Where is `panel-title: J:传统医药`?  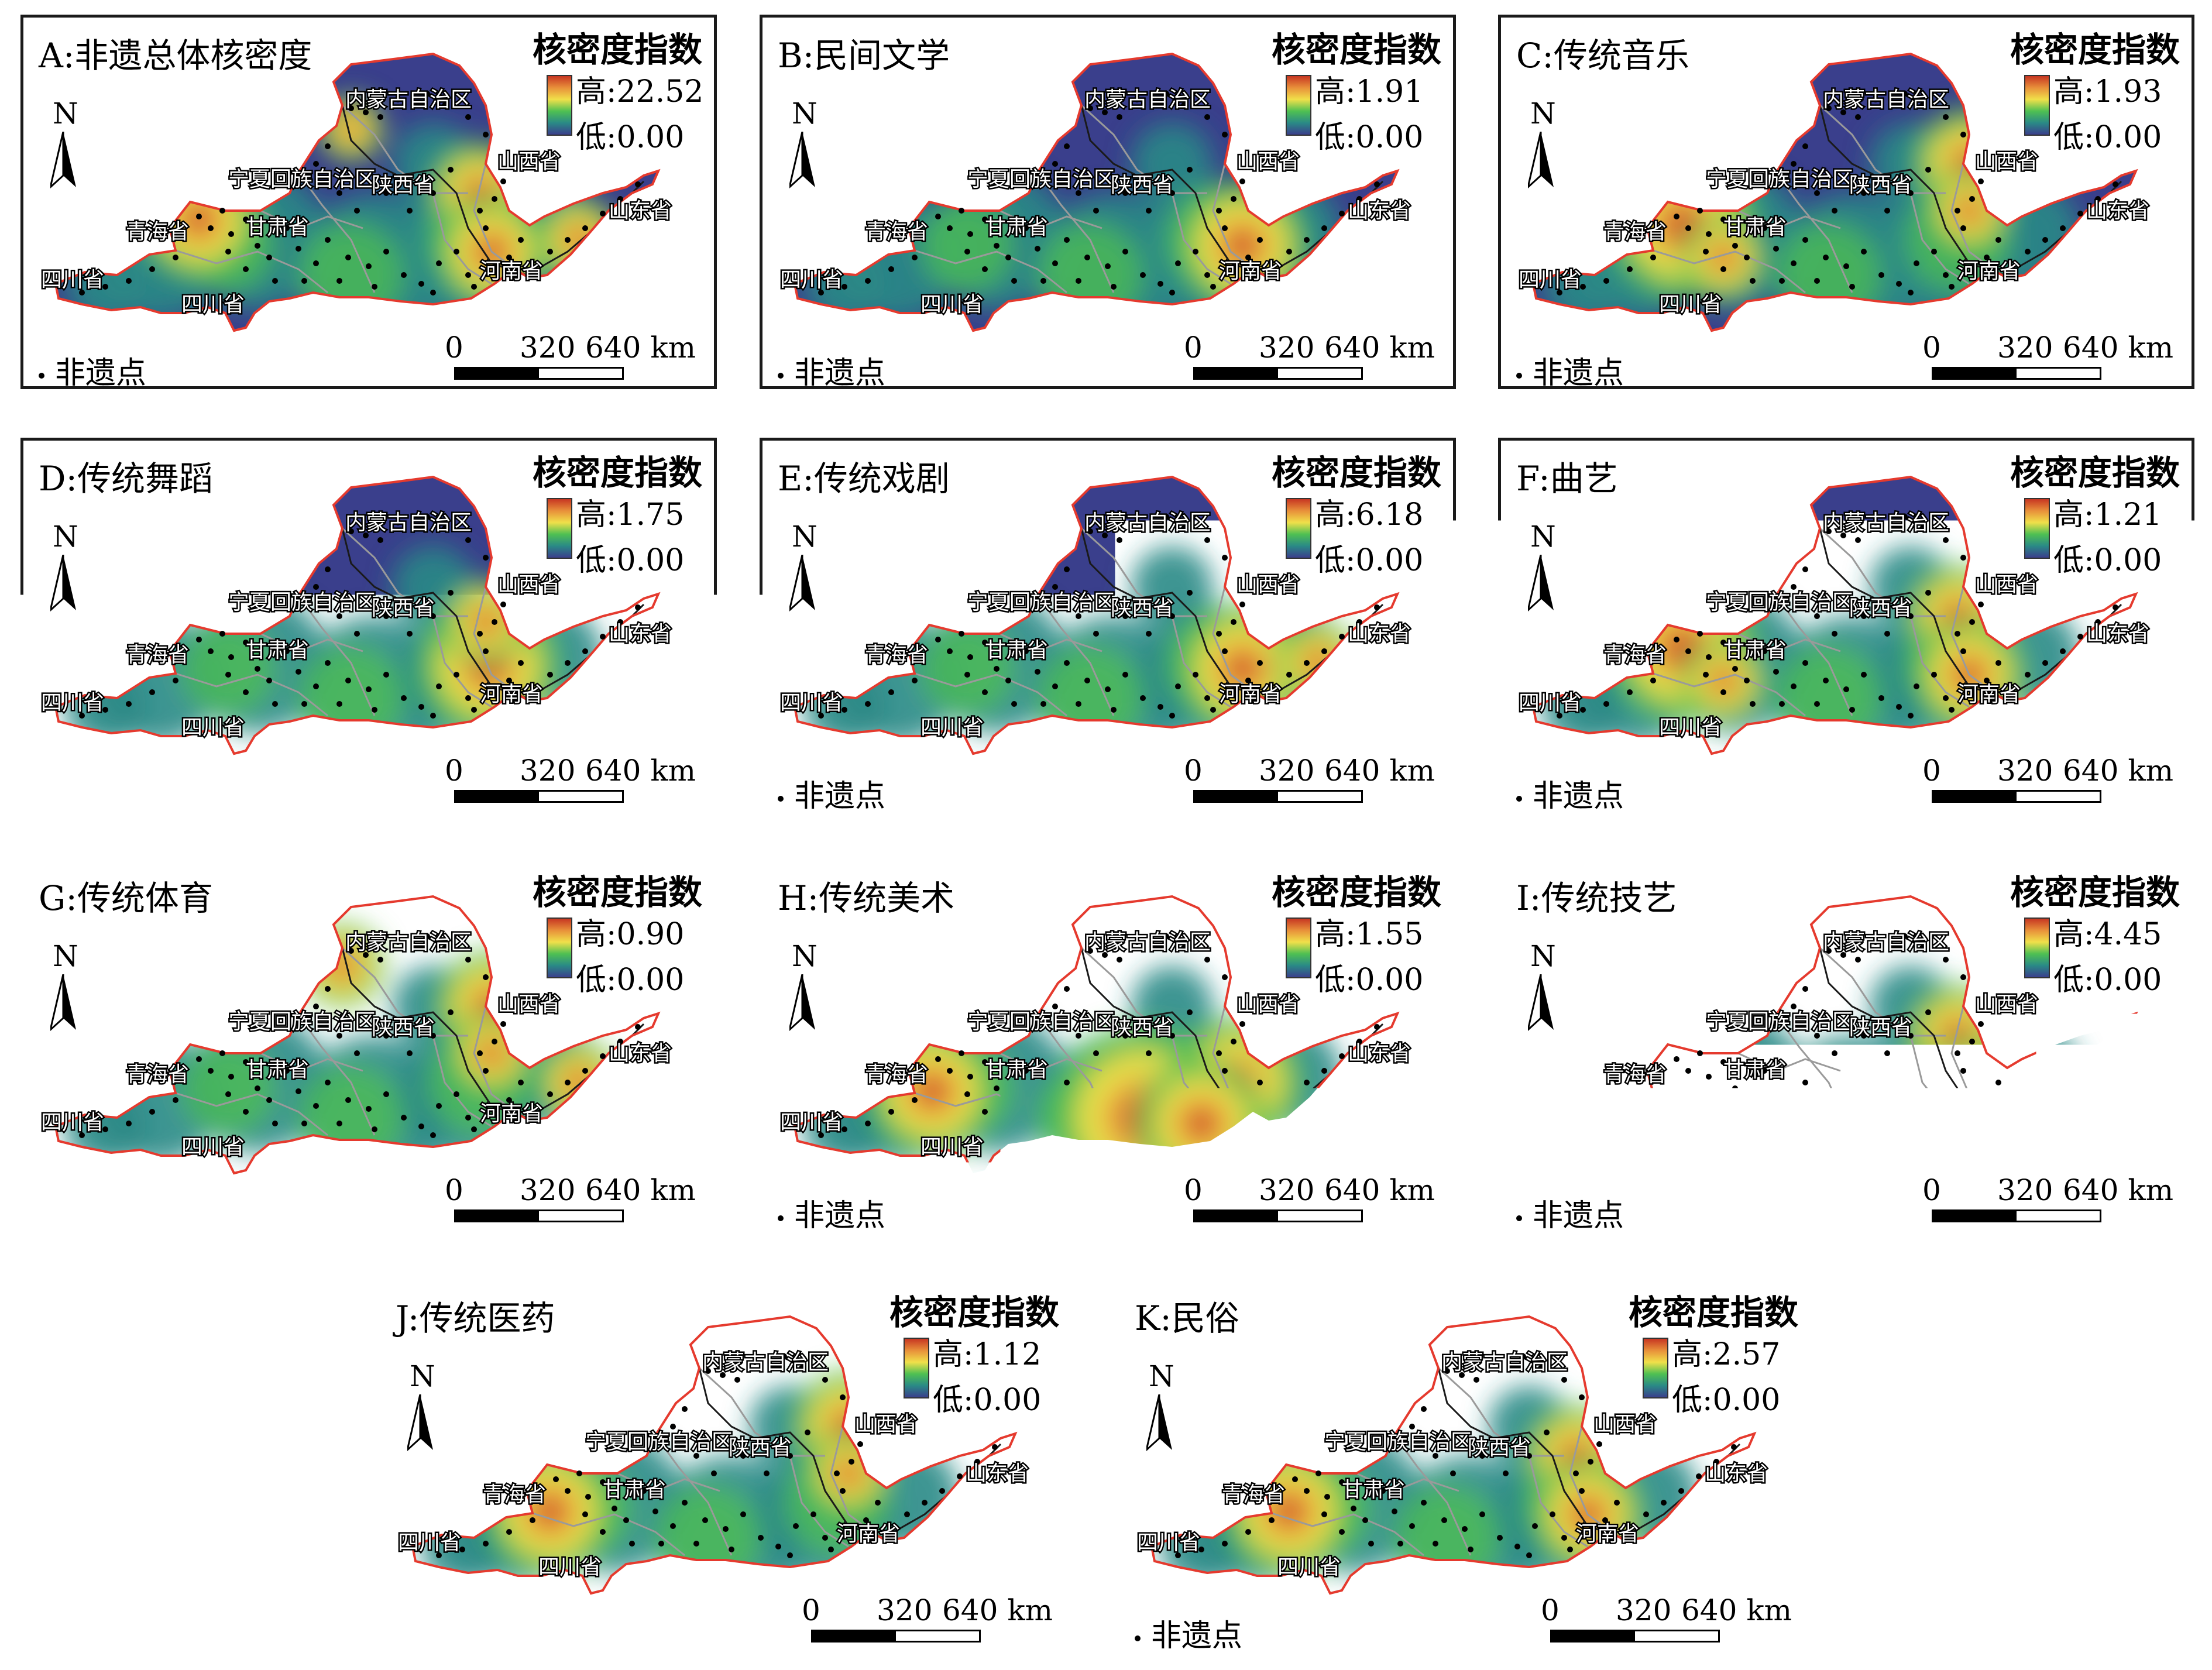
panel-title: J:传统医药 is located at coordinates (475, 1316).